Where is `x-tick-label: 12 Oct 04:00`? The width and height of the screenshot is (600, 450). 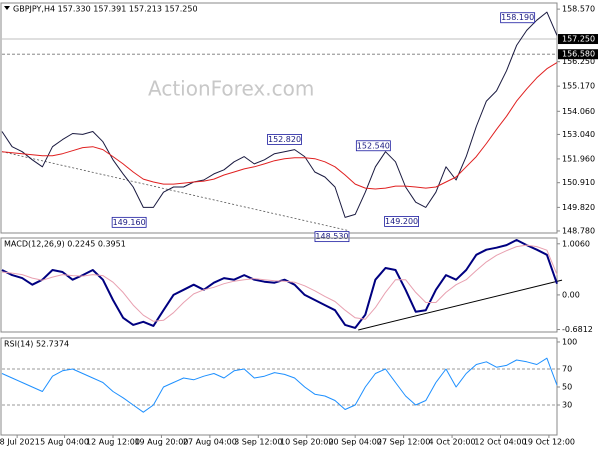
x-tick-label: 12 Oct 04:00 is located at coordinates (500, 442).